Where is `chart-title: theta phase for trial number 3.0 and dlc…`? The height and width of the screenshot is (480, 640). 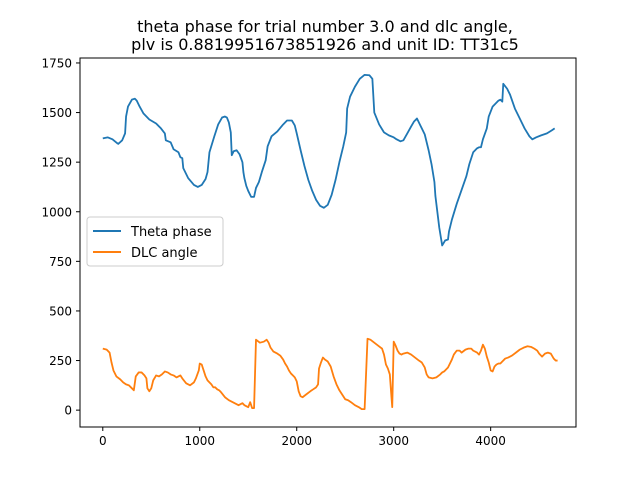
chart-title: theta phase for trial number 3.0 and dlc… is located at coordinates (325, 35).